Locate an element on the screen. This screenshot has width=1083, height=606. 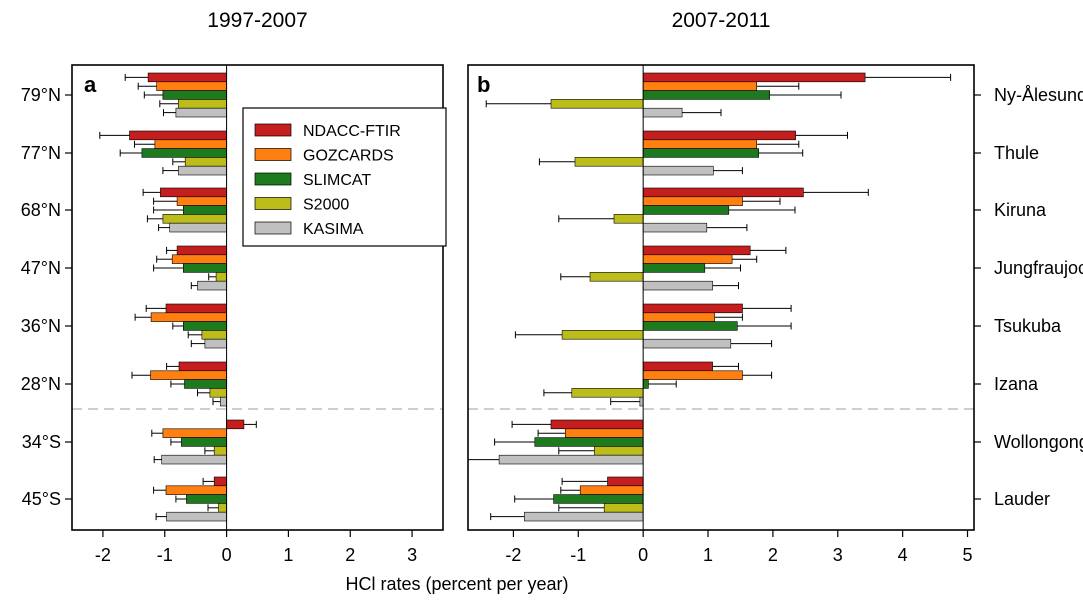
legend-label: GOZCARDS is located at coordinates (348, 156).